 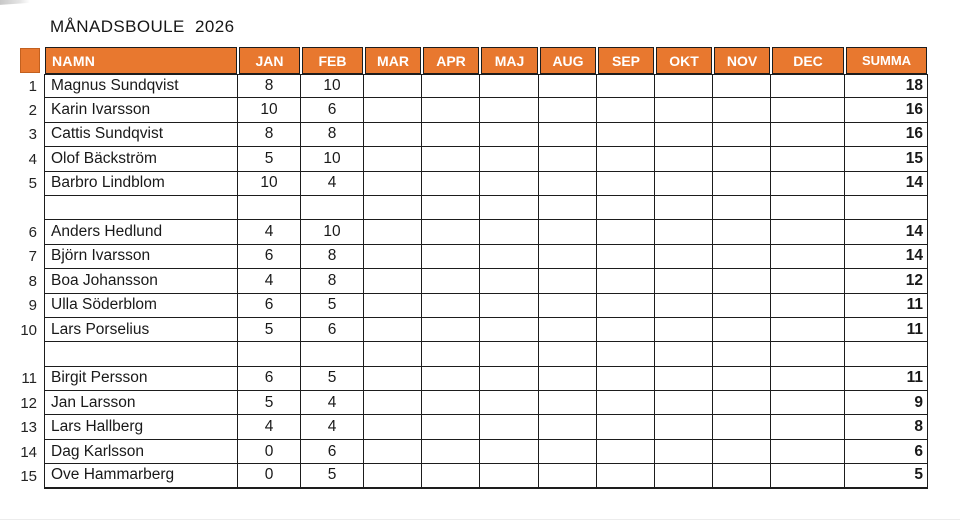 I want to click on column-header-summa: SUMMA, so click(x=886, y=60).